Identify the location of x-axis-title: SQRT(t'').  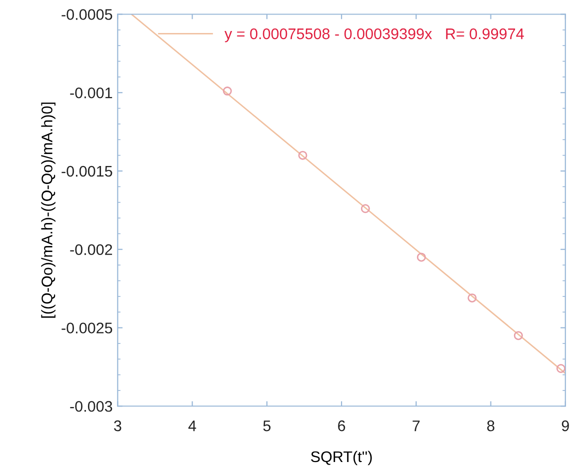
(341, 458).